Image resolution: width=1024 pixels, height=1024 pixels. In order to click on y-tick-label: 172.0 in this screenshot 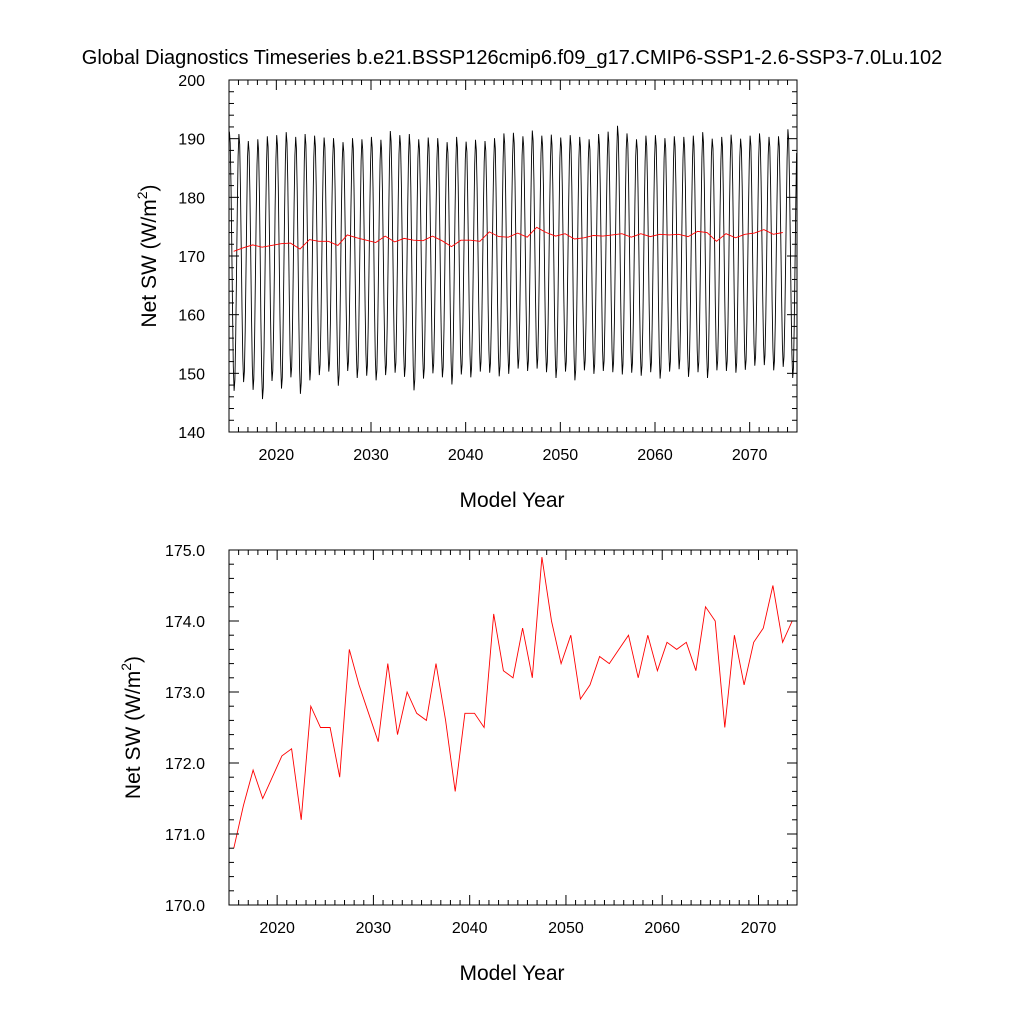, I will do `click(185, 764)`.